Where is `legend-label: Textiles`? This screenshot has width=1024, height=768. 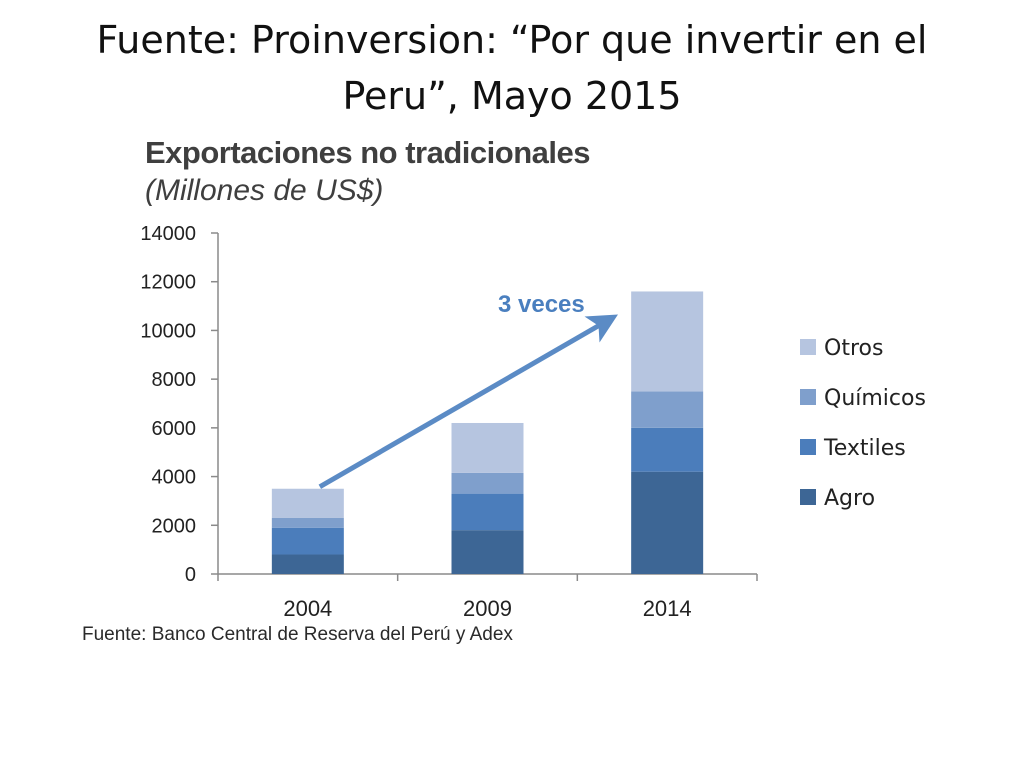
legend-label: Textiles is located at coordinates (864, 448).